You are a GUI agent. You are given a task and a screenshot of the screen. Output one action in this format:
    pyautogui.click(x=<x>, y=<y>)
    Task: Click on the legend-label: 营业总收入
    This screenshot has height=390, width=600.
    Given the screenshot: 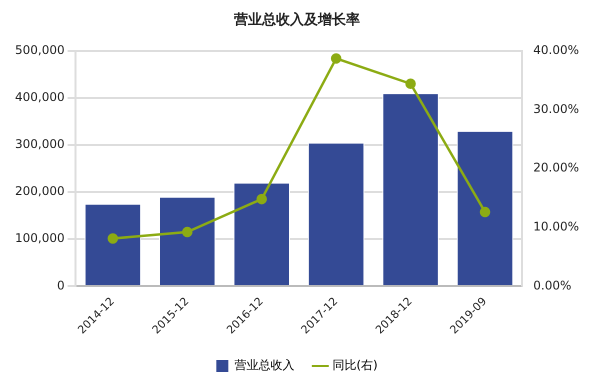 What is the action you would take?
    pyautogui.click(x=264, y=365)
    